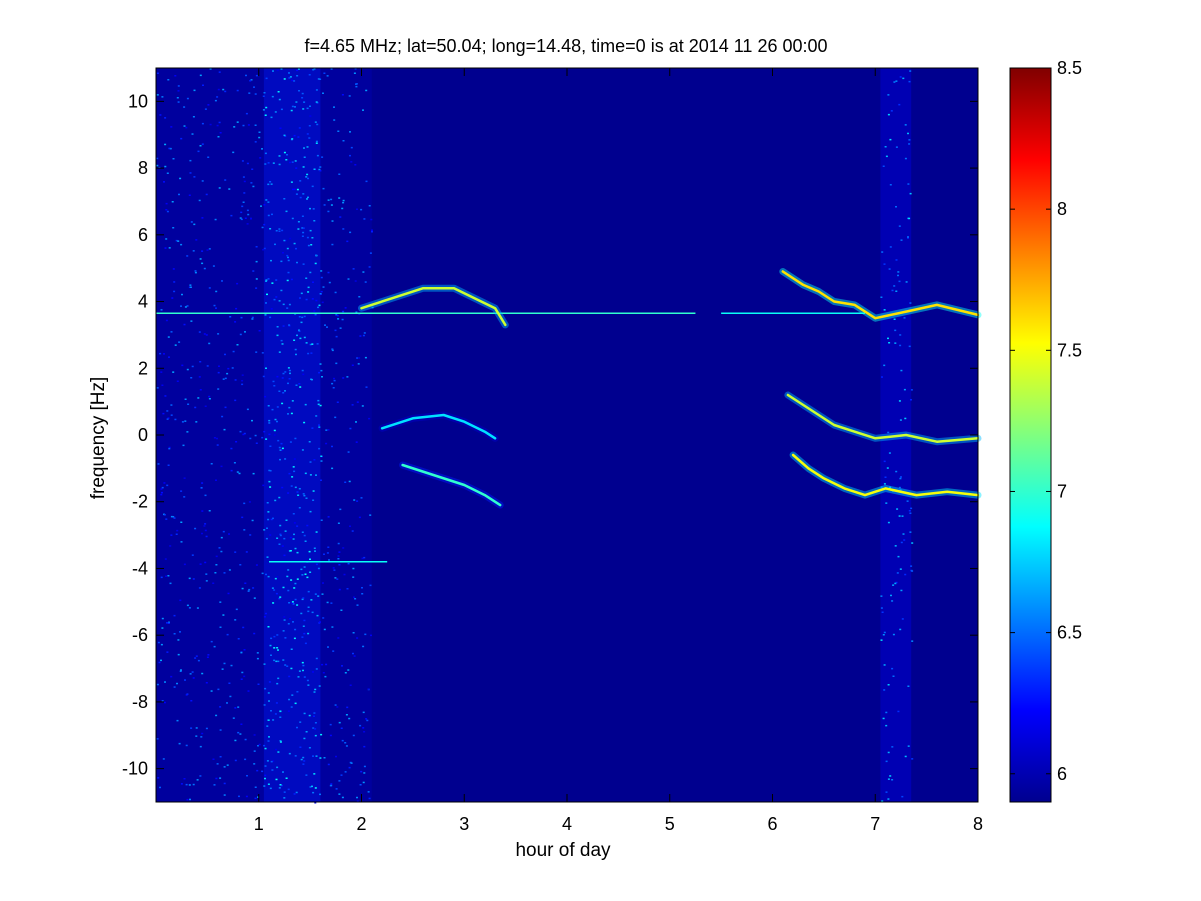 The height and width of the screenshot is (901, 1201). What do you see at coordinates (433, 306) in the screenshot?
I see `signal-trace` at bounding box center [433, 306].